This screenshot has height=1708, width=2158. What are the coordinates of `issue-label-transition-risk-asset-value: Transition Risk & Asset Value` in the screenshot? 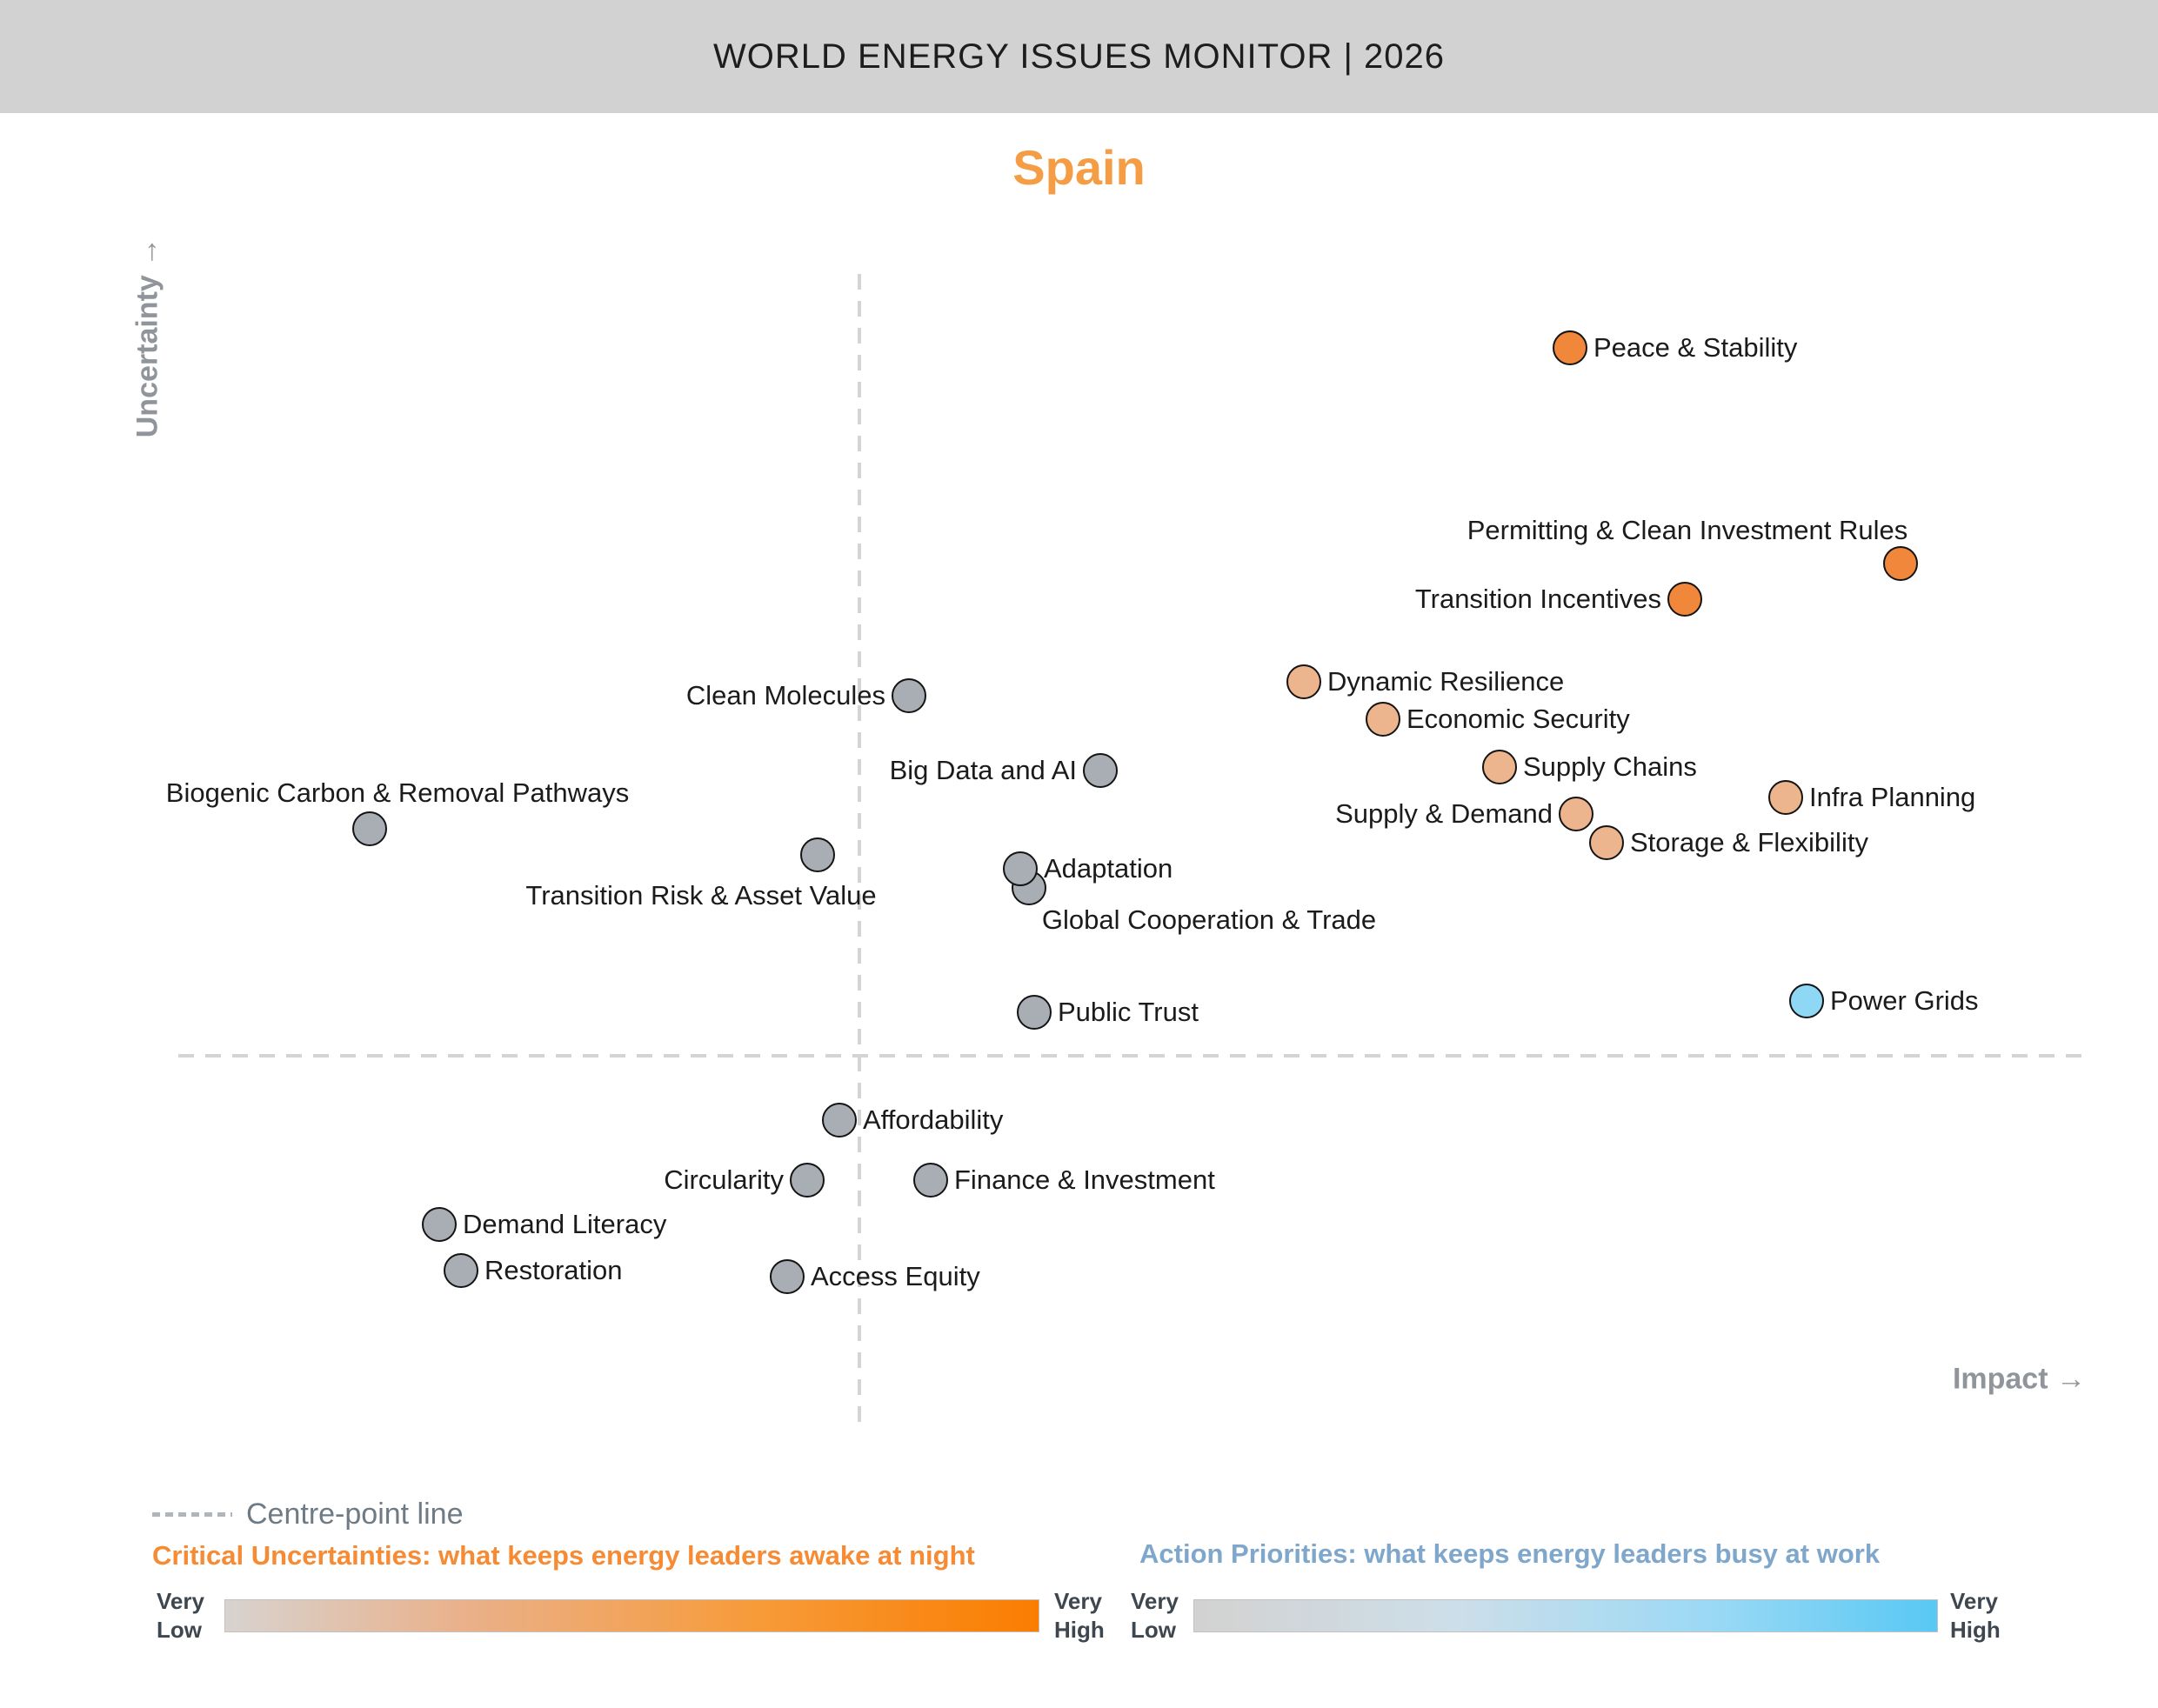 It's located at (701, 896).